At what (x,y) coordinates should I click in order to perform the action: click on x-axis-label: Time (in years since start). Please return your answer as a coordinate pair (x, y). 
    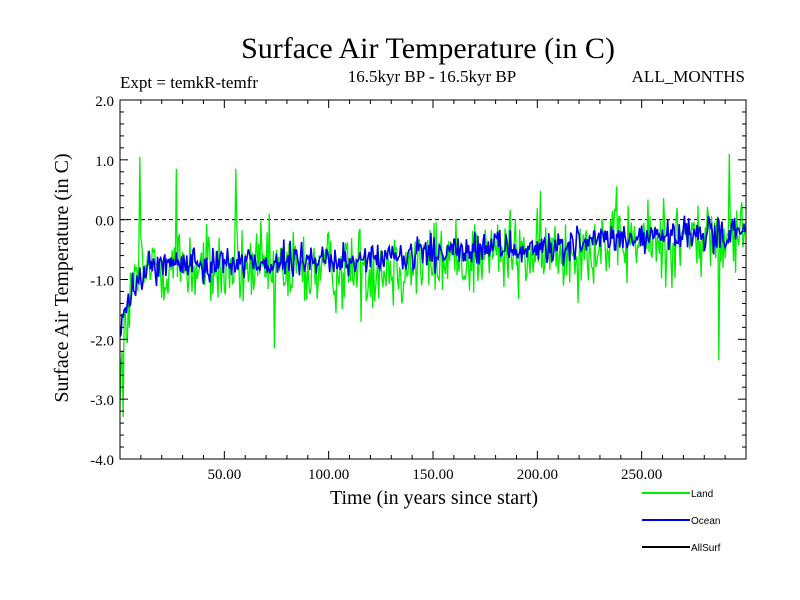
    Looking at the image, I should click on (434, 498).